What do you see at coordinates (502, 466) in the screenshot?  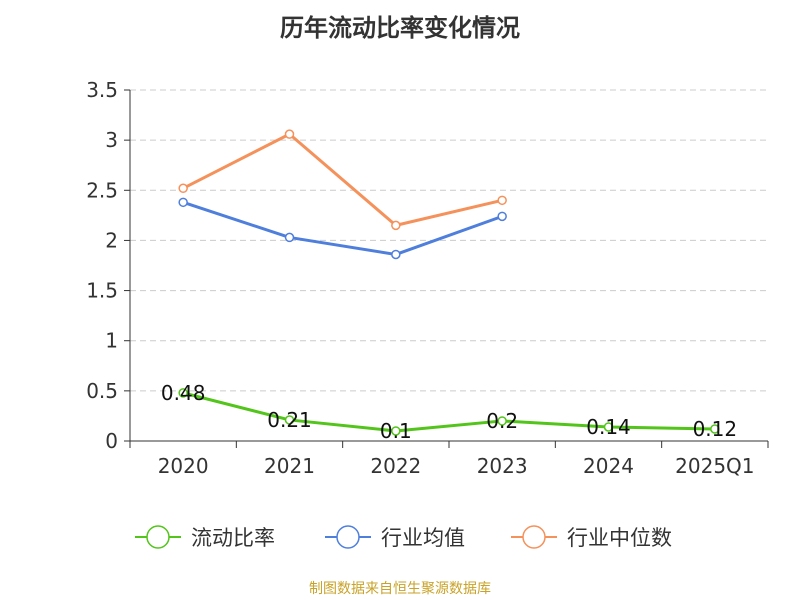 I see `x-tick-label: 2023` at bounding box center [502, 466].